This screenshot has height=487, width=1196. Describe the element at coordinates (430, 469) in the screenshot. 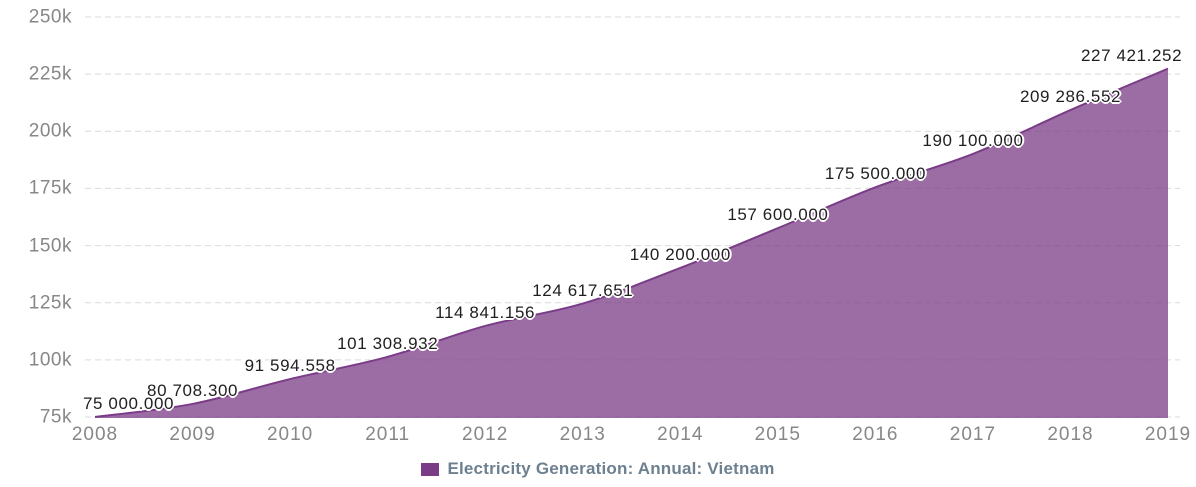

I see `legend-swatch-icon` at that location.